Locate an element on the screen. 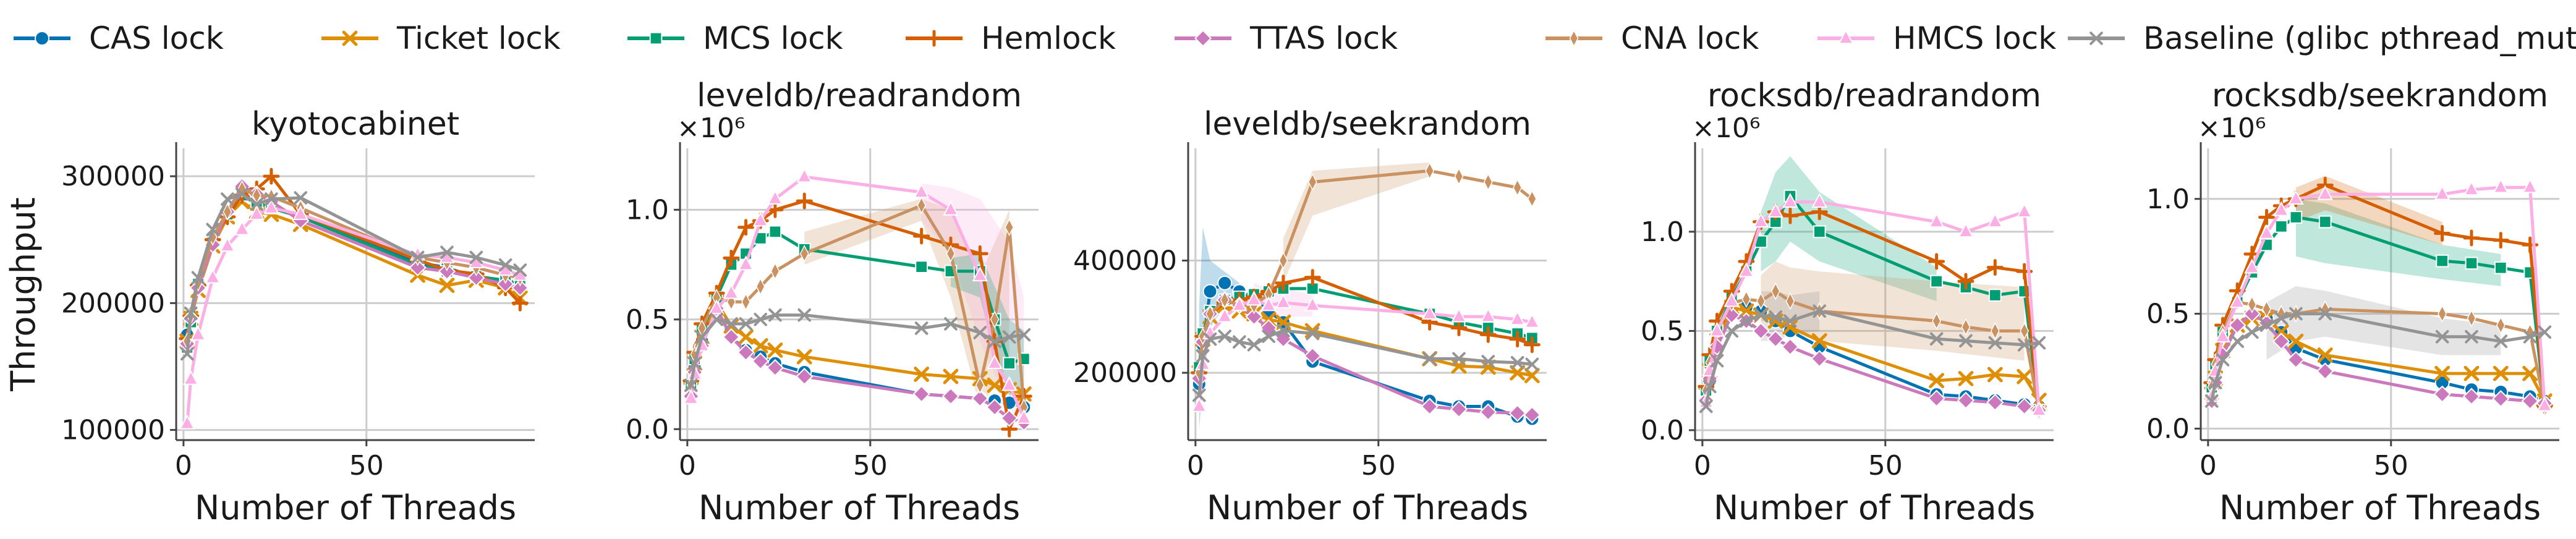 The height and width of the screenshot is (539, 2576). y-multiplier-label: ×10⁶ is located at coordinates (711, 128).